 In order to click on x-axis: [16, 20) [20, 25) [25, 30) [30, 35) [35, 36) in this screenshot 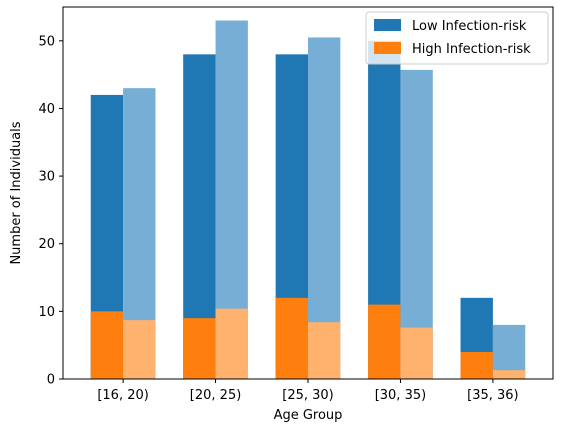, I will do `click(308, 391)`.